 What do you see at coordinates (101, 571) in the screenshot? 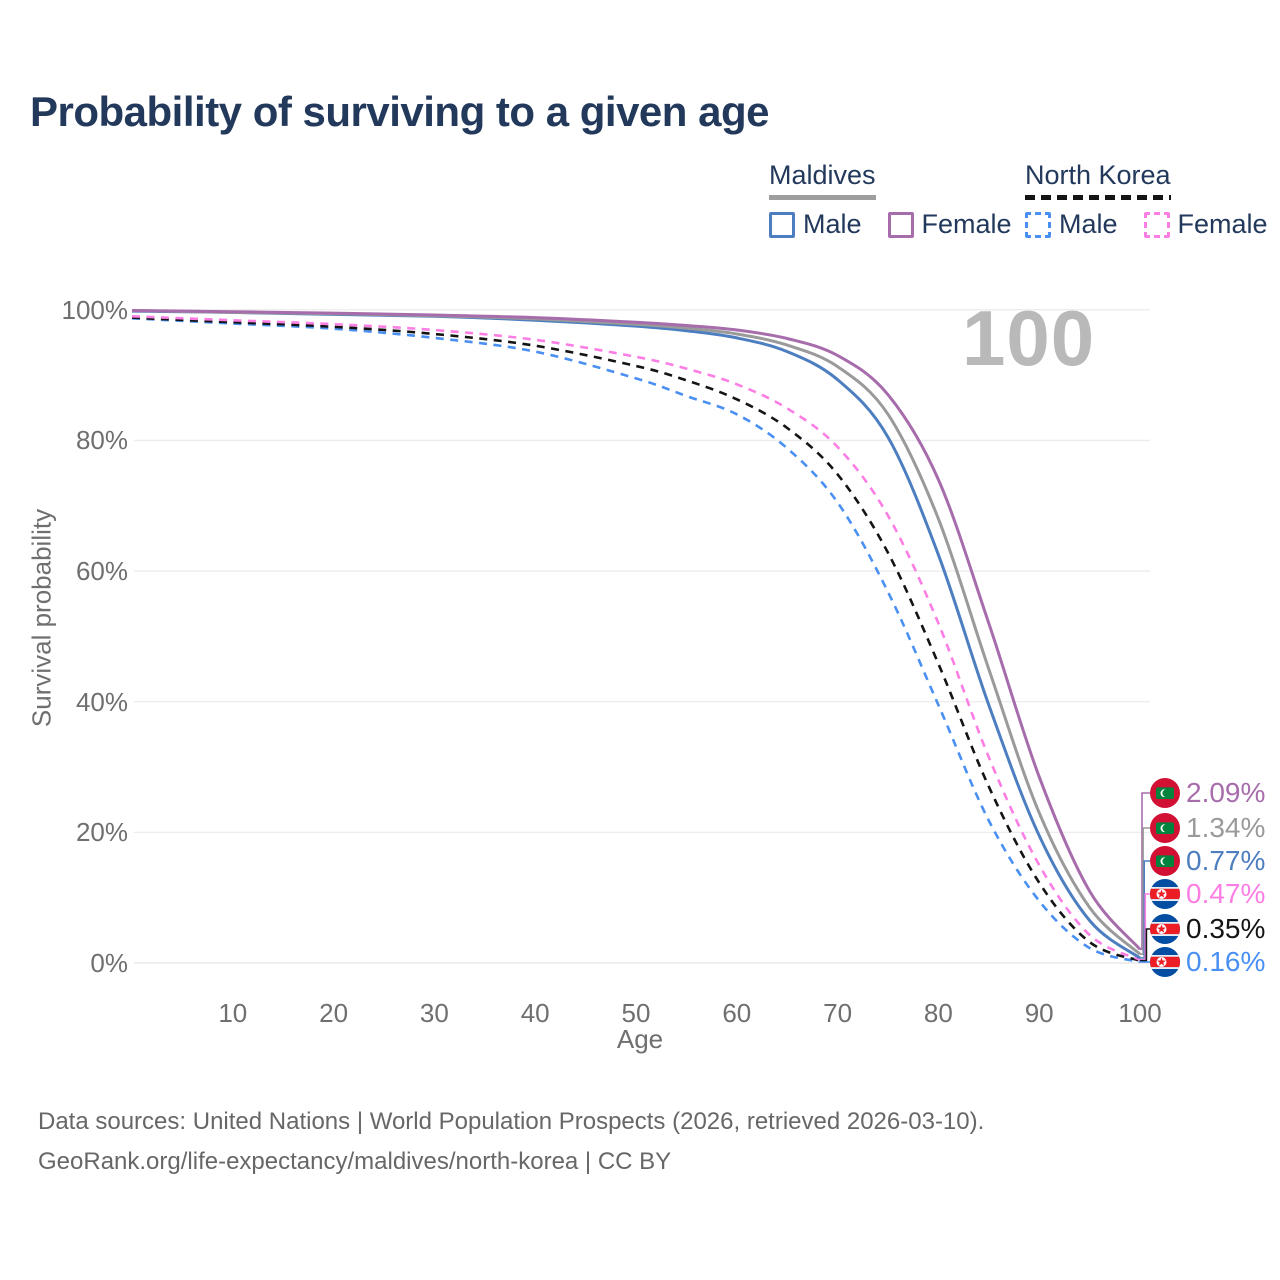
I see `y-tick-60: 60%` at bounding box center [101, 571].